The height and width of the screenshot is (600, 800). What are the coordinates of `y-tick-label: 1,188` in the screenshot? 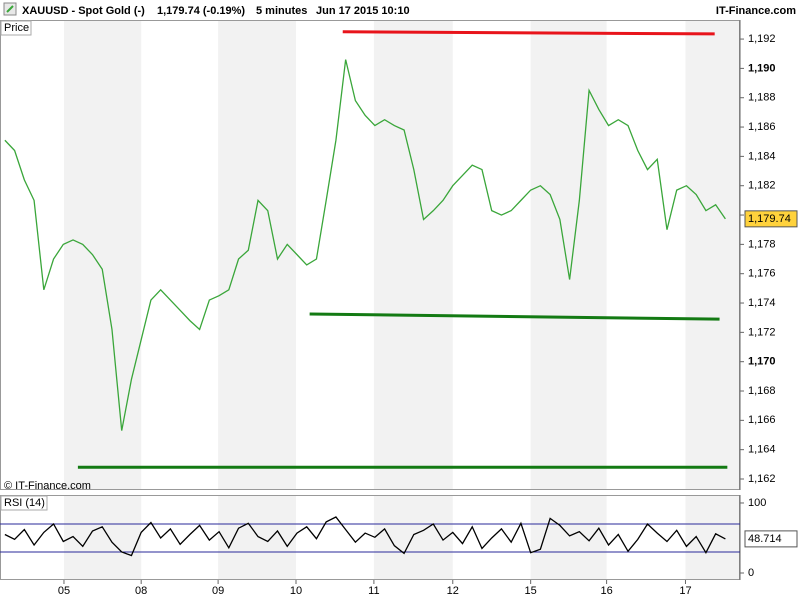 It's located at (762, 98).